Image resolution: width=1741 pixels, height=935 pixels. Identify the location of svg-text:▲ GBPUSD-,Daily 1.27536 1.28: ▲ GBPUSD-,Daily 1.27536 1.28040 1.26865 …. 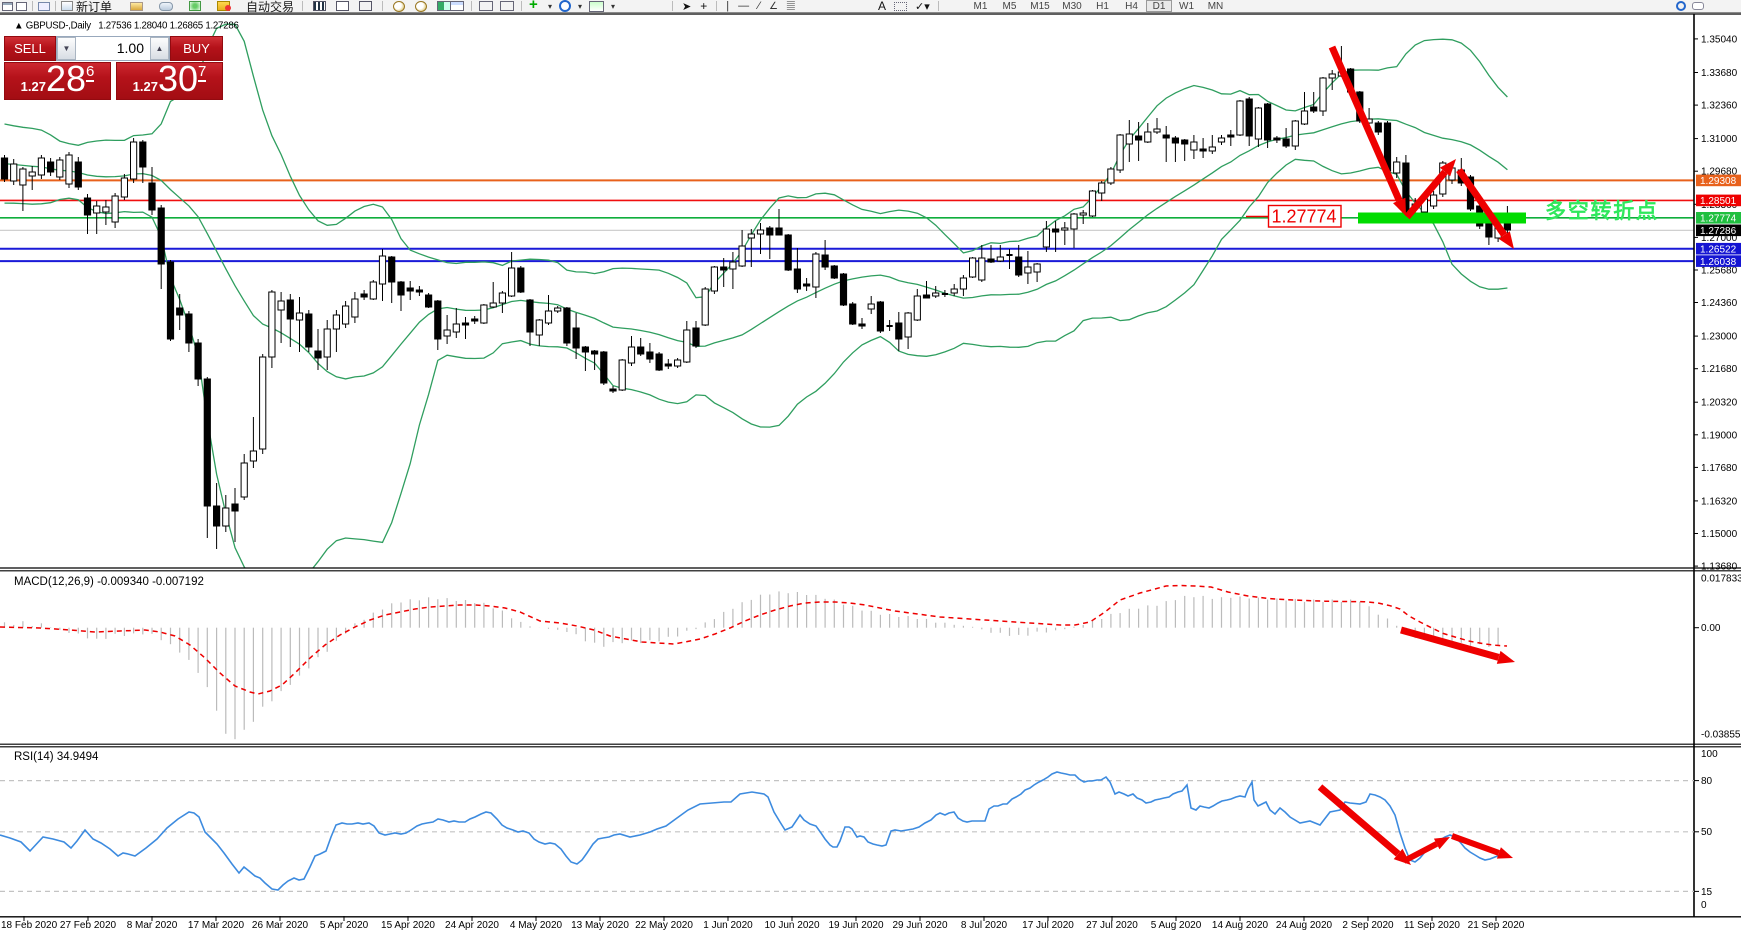
(126, 26).